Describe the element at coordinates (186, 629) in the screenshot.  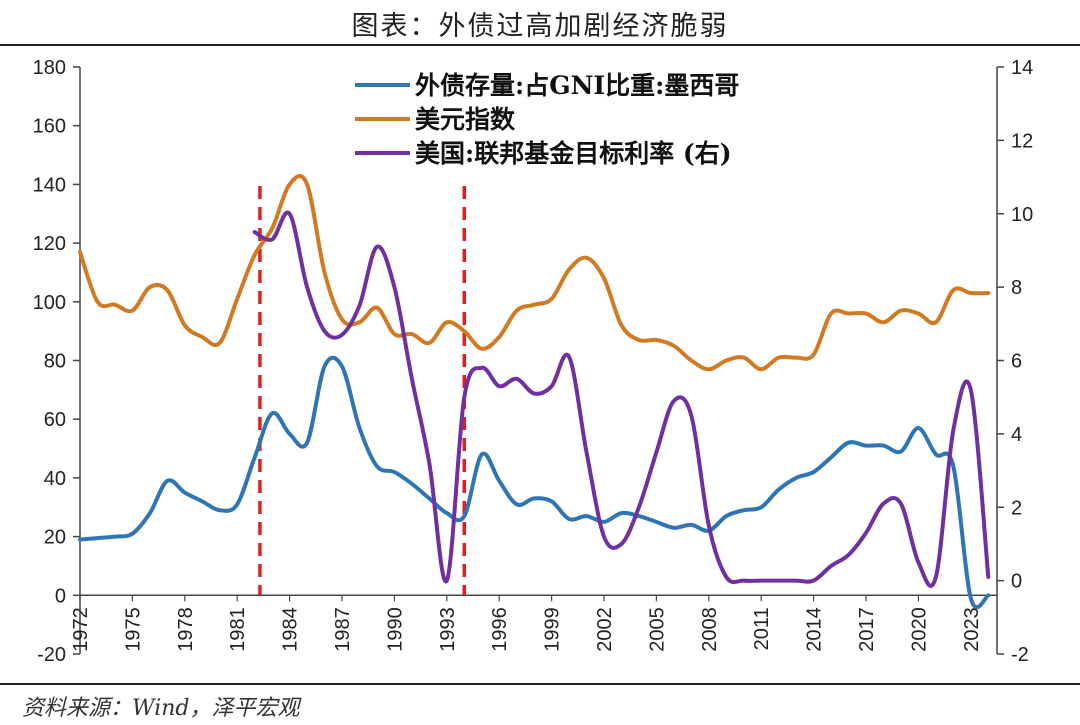
I see `x-tick-label: 1978` at that location.